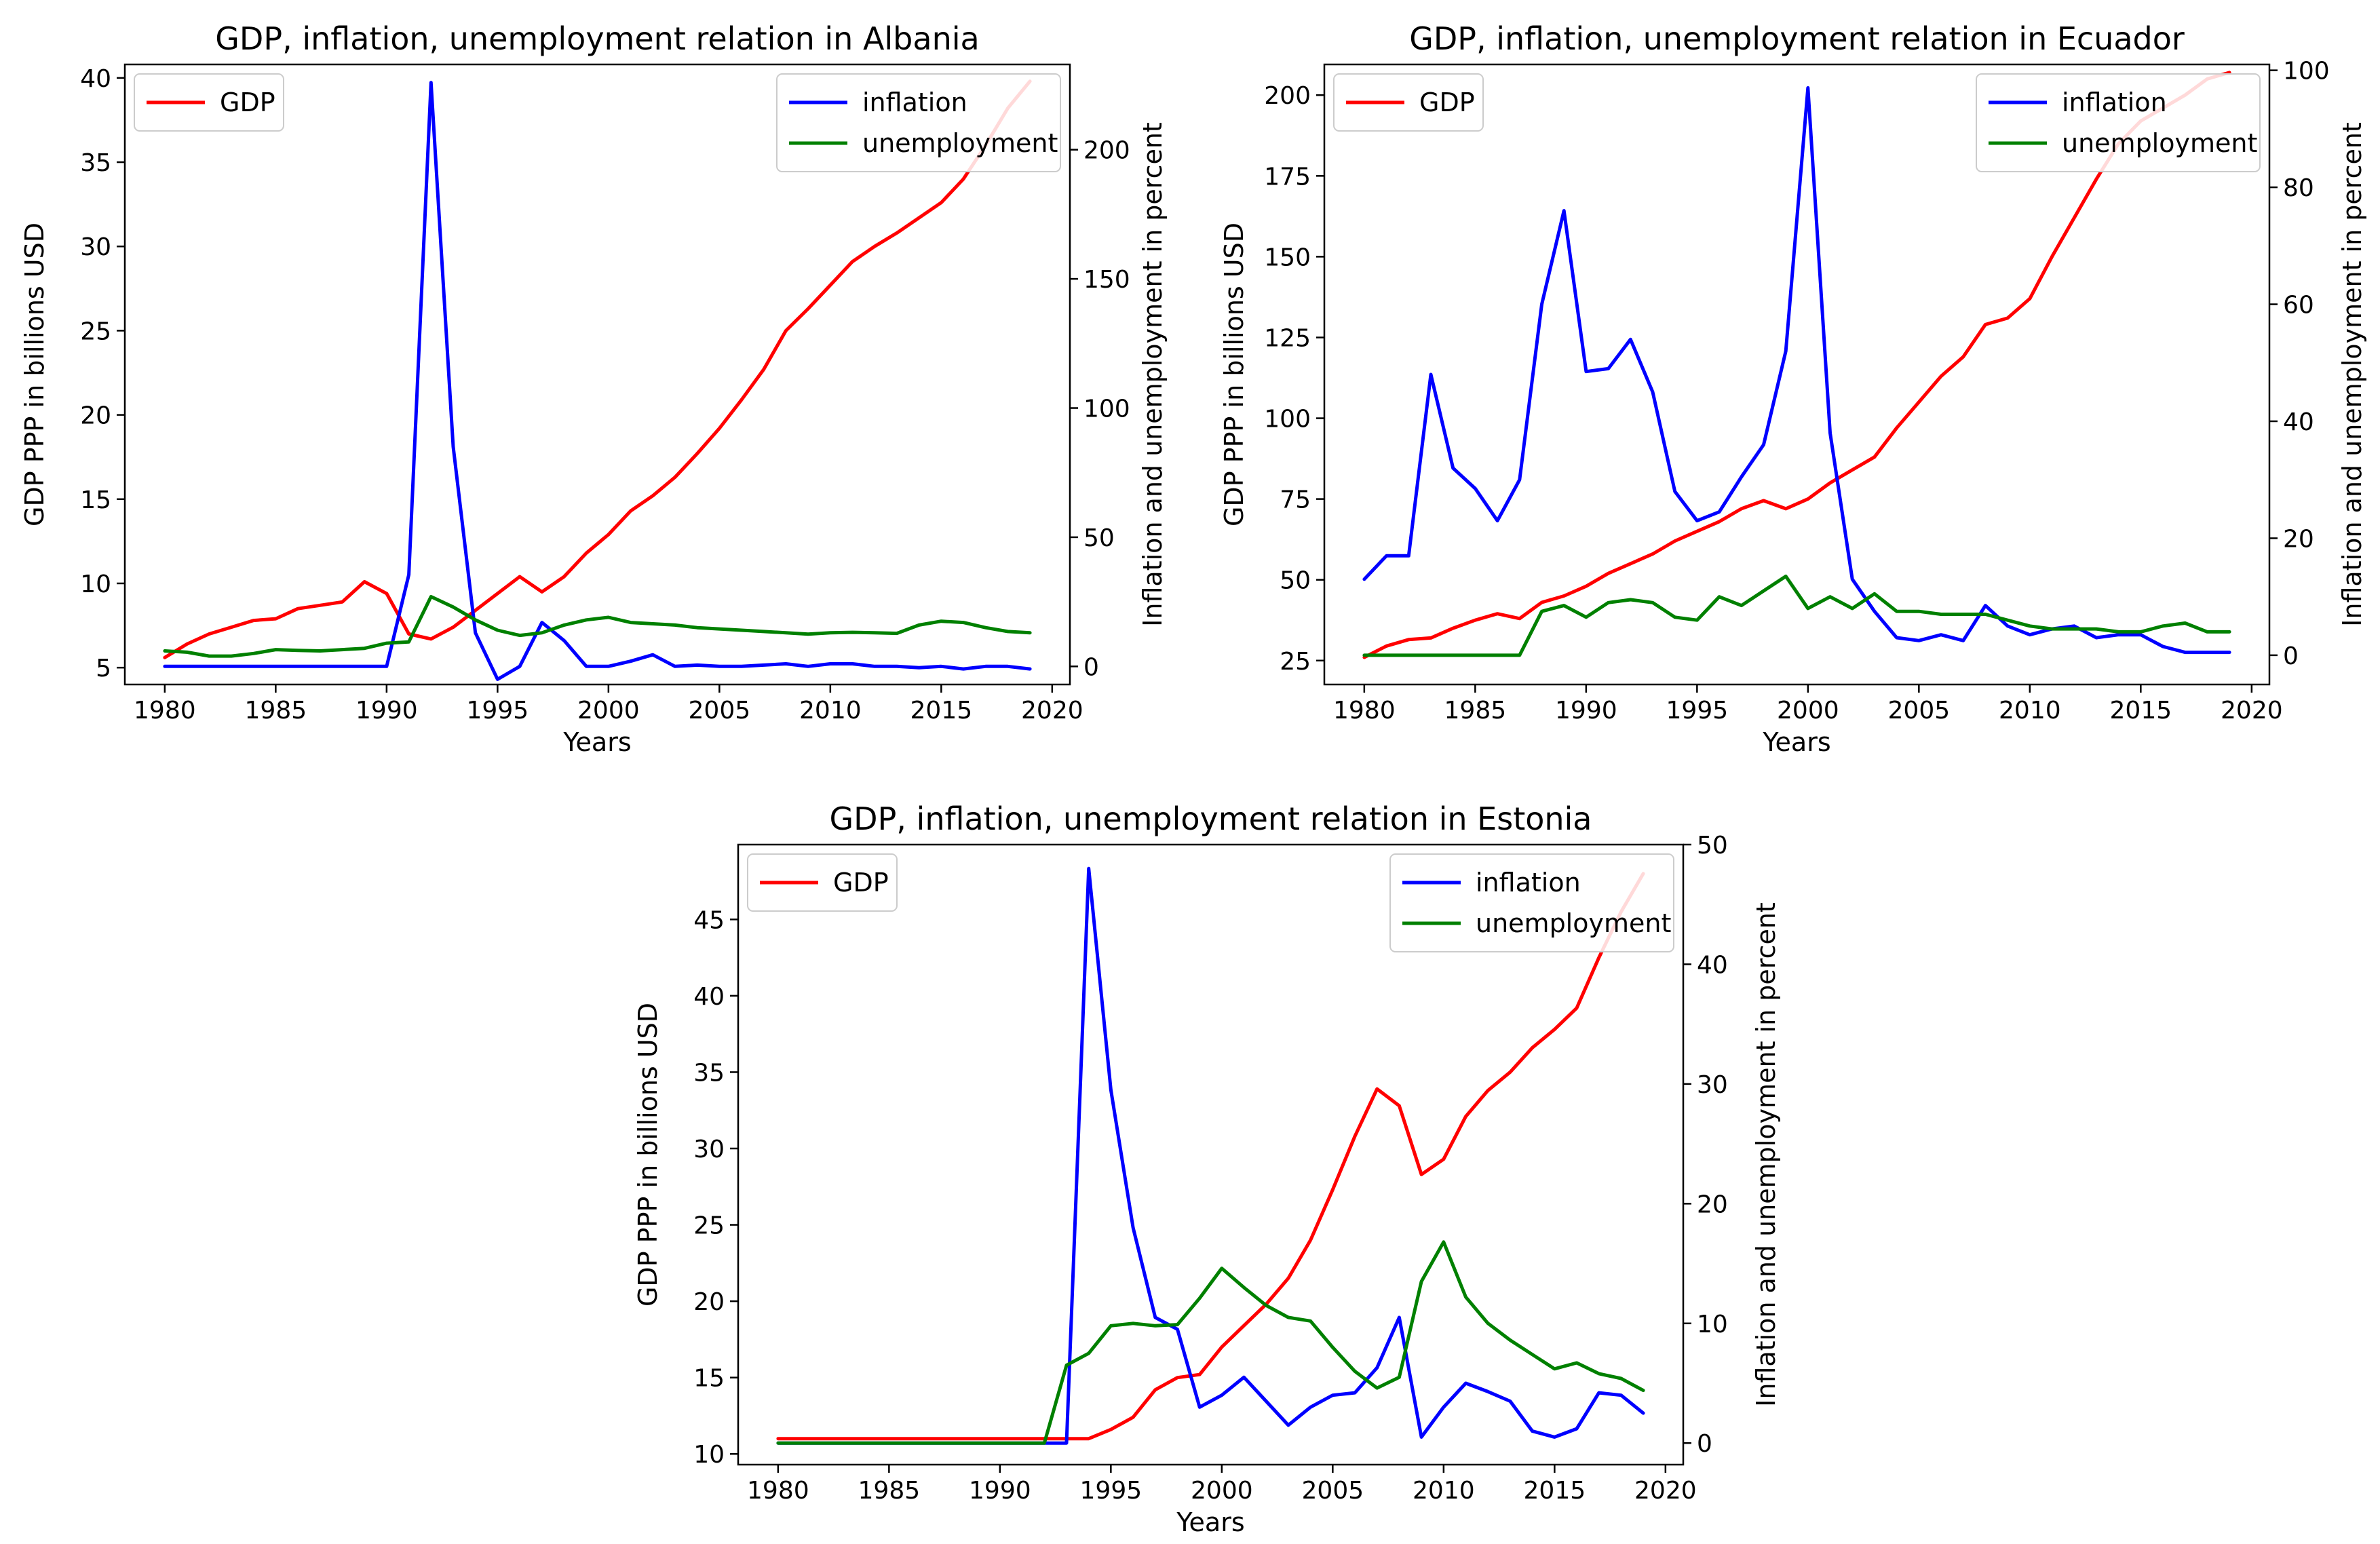  What do you see at coordinates (2299, 188) in the screenshot?
I see `y-right-tick-label: 80` at bounding box center [2299, 188].